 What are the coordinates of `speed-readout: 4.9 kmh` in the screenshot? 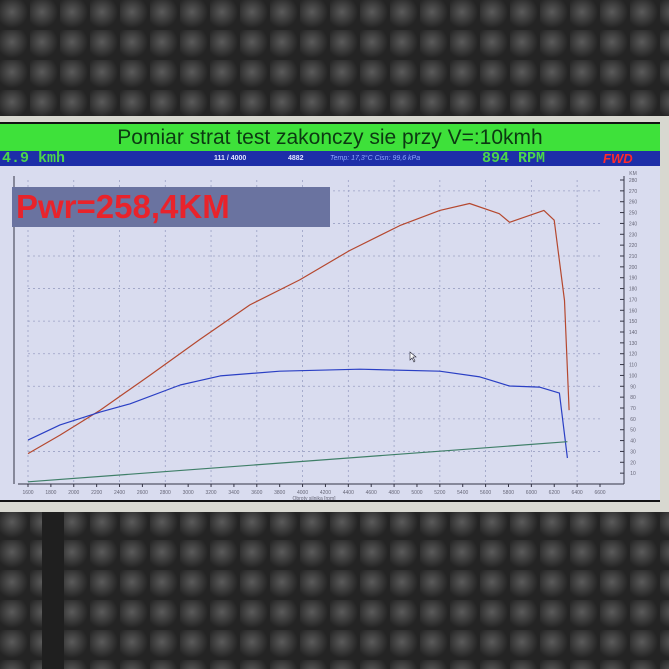 It's located at (34, 158).